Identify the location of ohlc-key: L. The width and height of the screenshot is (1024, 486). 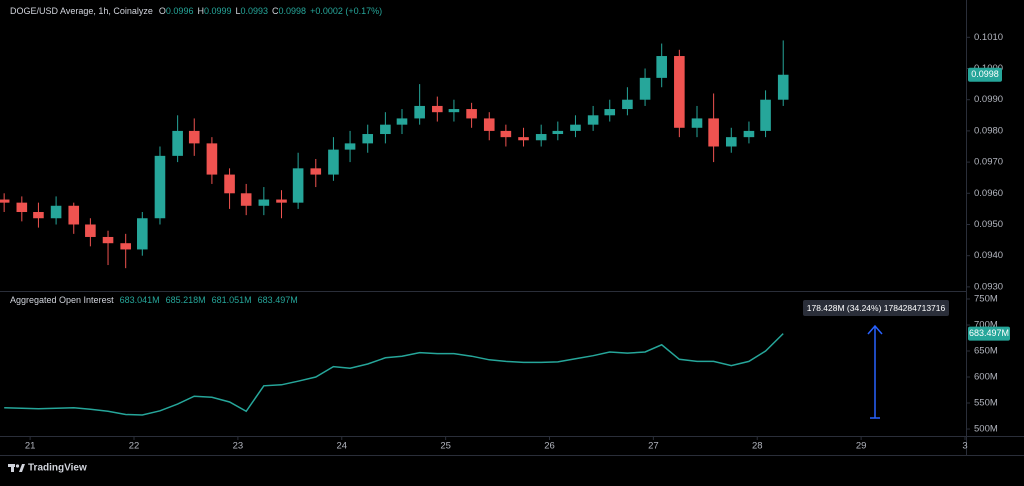
(237, 11).